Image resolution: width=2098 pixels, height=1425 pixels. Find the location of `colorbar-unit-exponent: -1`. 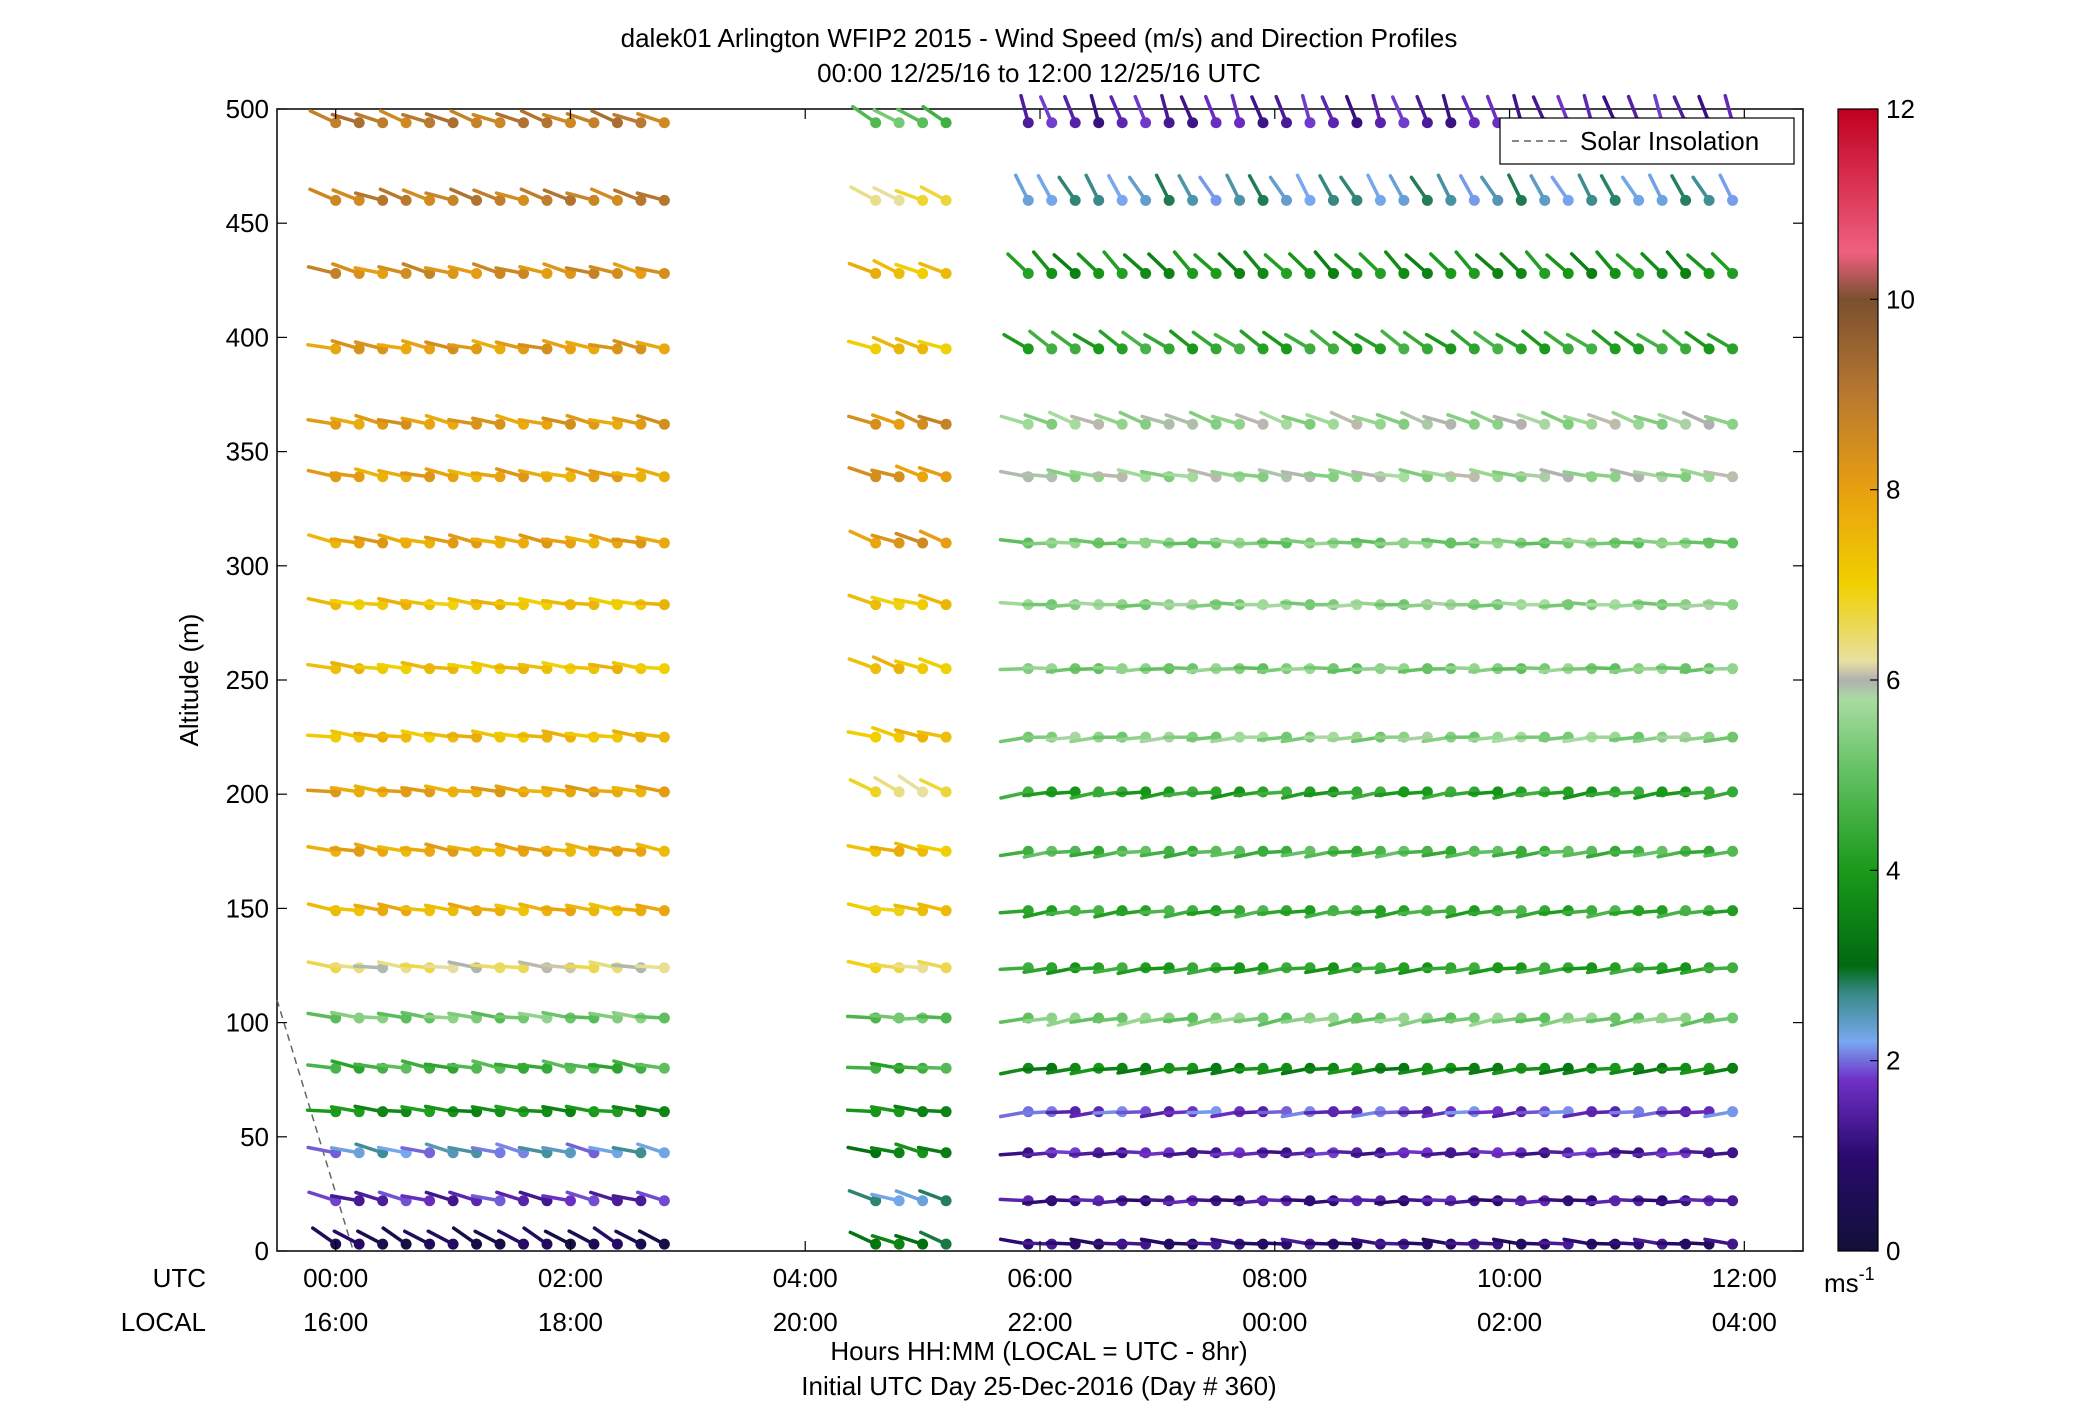

colorbar-unit-exponent: -1 is located at coordinates (1867, 1274).